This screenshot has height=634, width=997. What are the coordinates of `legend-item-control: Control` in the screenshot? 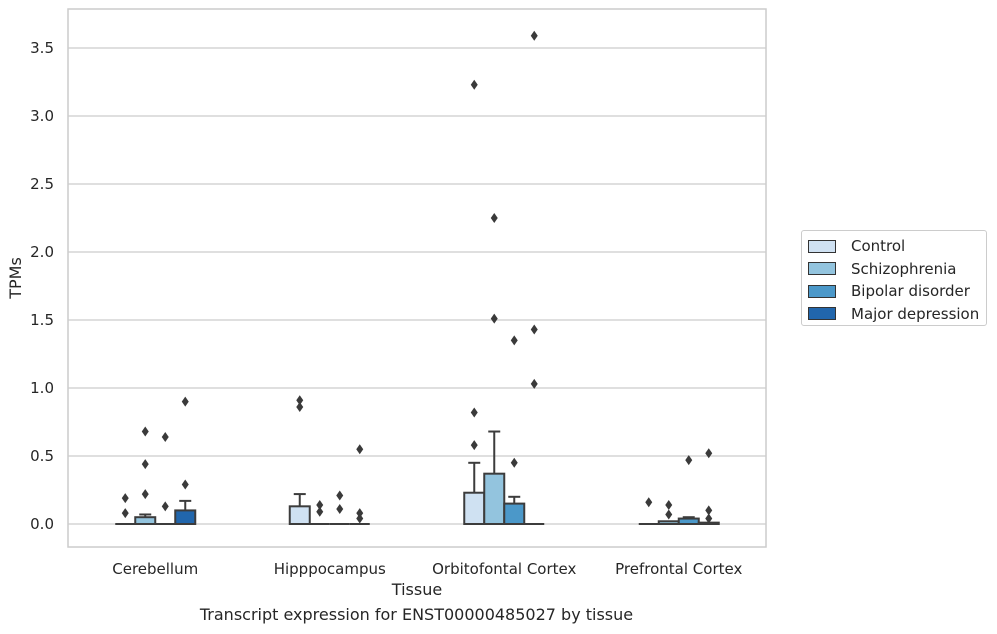 It's located at (897, 246).